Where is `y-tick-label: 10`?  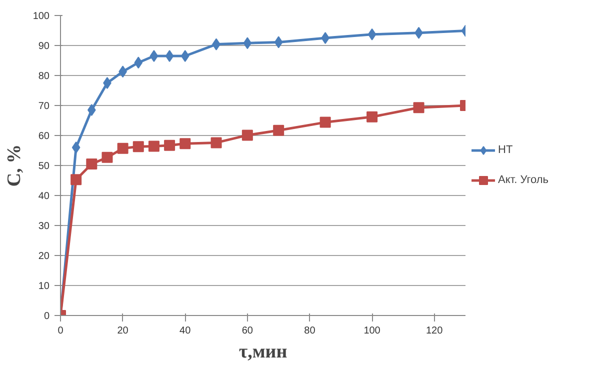 y-tick-label: 10 is located at coordinates (44, 286).